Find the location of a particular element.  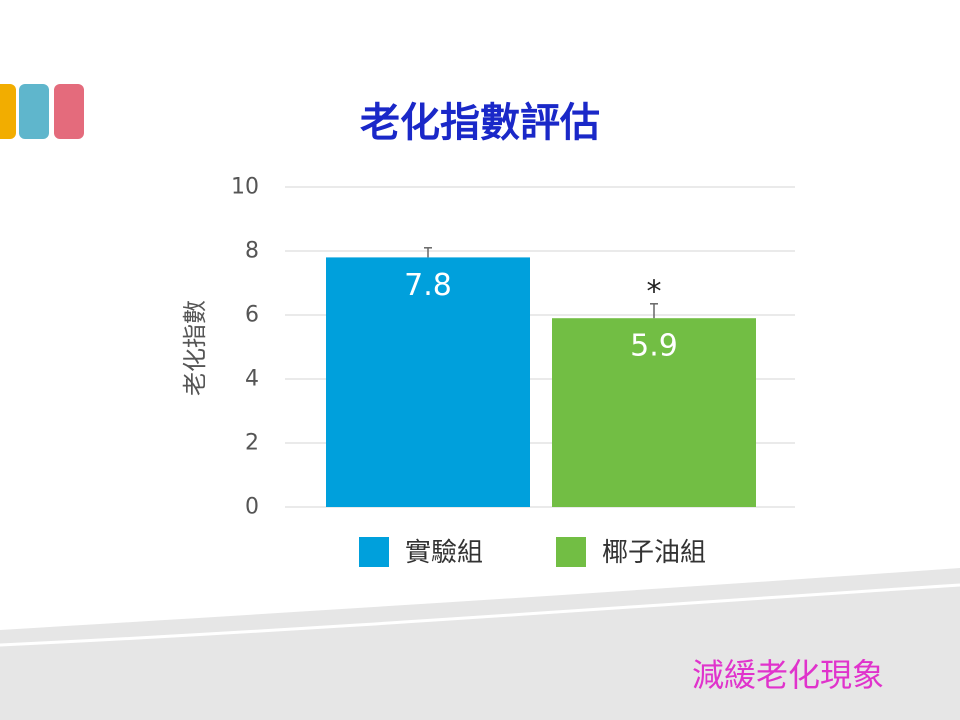

deco-block-blue is located at coordinates (34, 111).